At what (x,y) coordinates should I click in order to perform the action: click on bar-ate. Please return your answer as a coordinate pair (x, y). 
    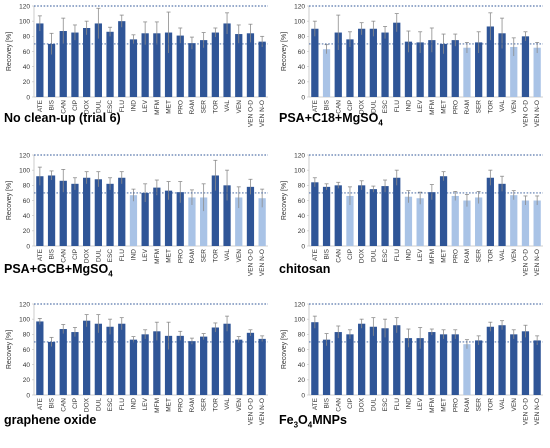
    Looking at the image, I should click on (315, 214).